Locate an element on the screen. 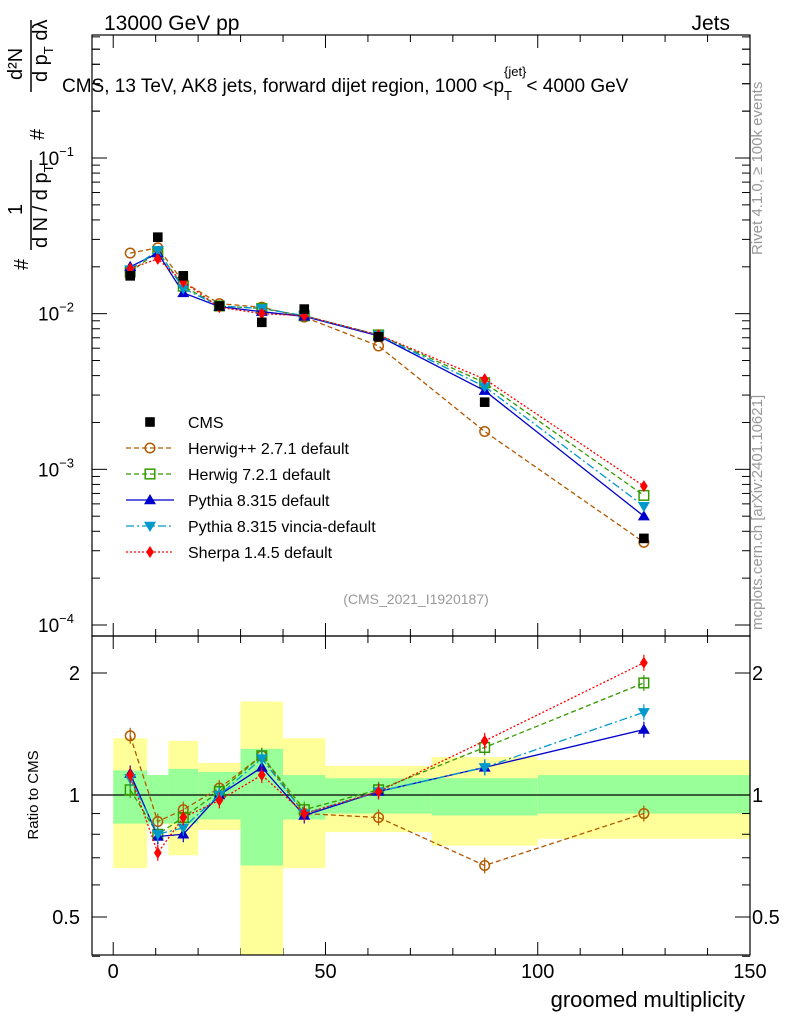 Image resolution: width=786 pixels, height=1024 pixels. legend-label: Herwig++ 2.7.1 default is located at coordinates (269, 449).